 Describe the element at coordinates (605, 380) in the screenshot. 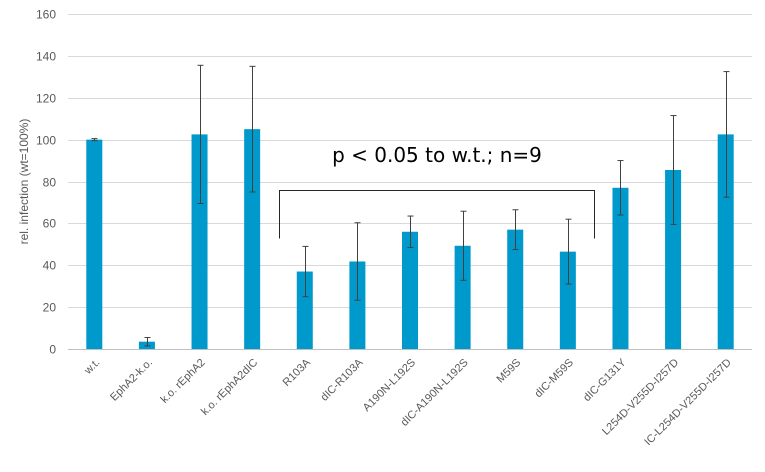

I see `x-tick-label: dIC-G131Y` at that location.